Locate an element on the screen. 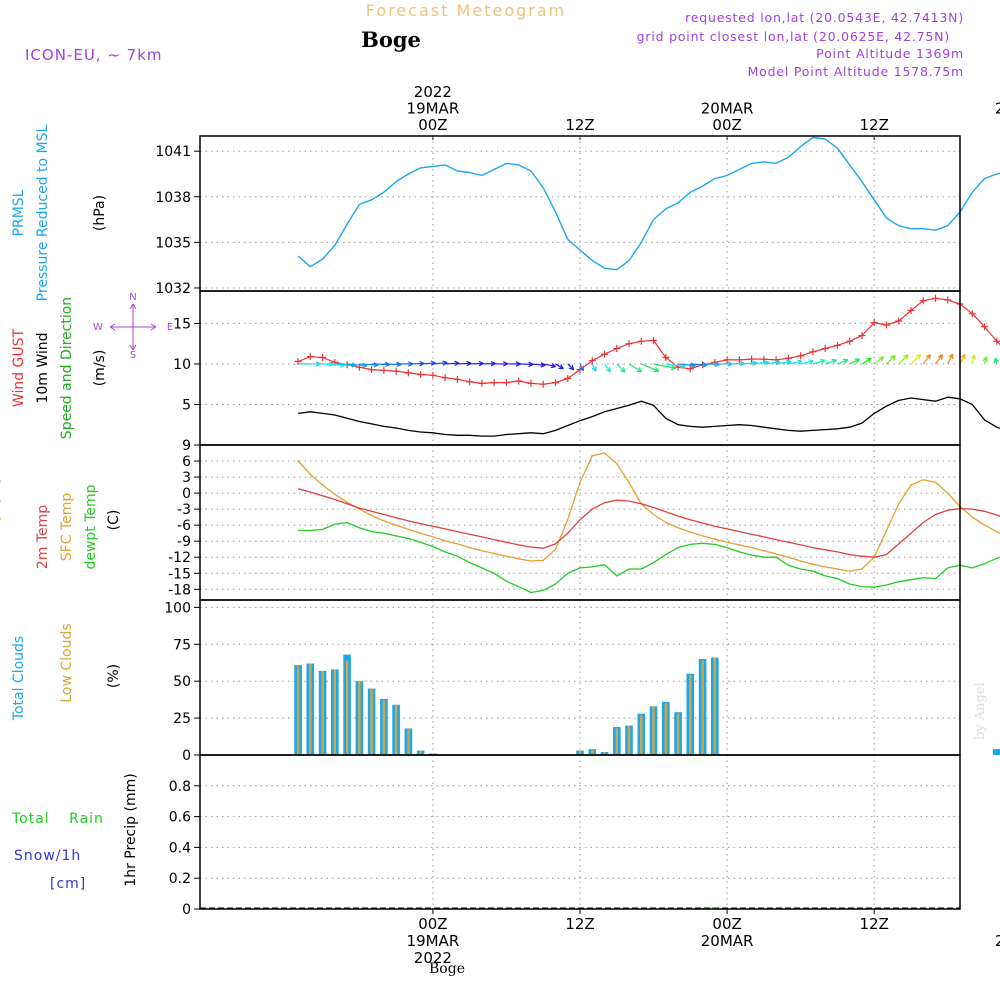  compass-e: E is located at coordinates (170, 327).